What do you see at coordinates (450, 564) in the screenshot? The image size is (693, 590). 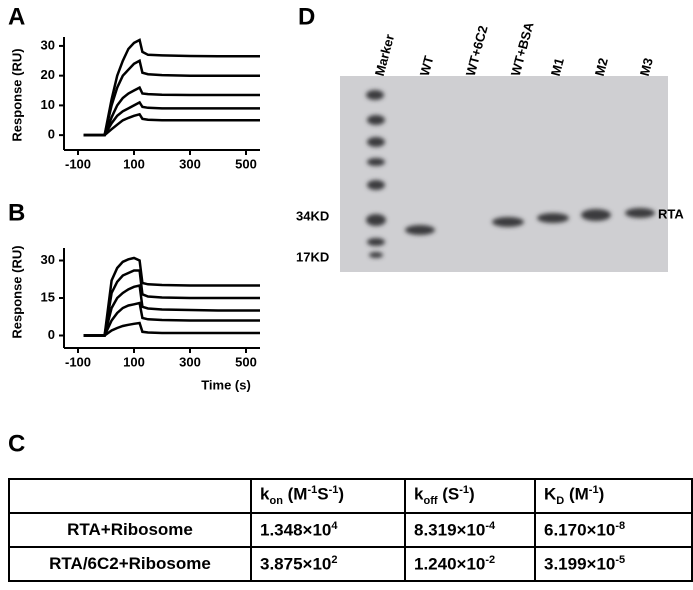 I see `cell-text: 1.240×10` at bounding box center [450, 564].